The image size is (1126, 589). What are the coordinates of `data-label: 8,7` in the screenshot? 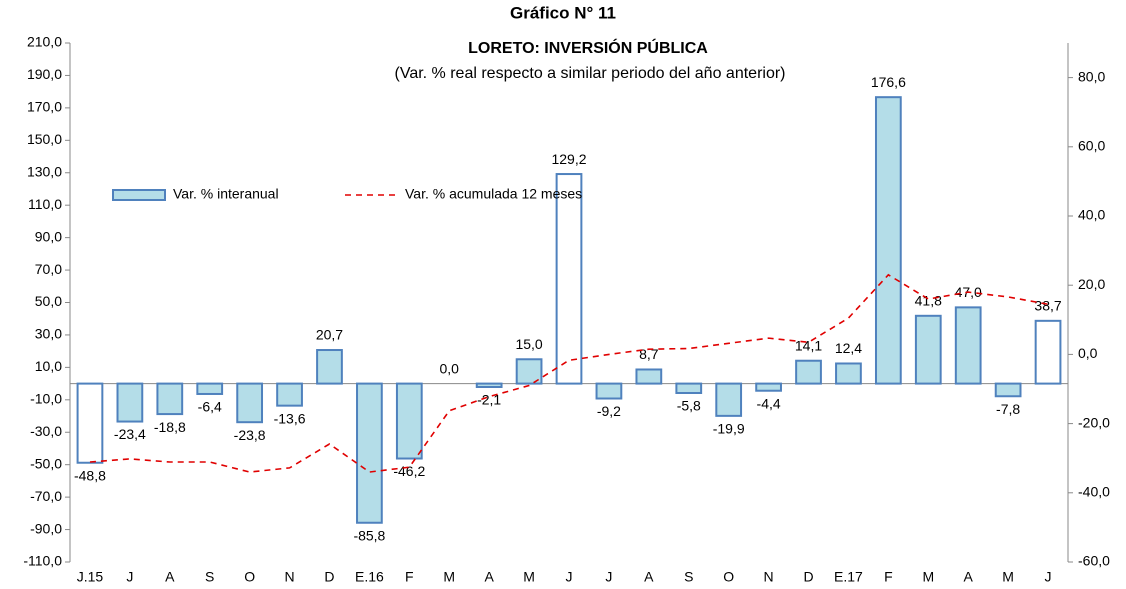 It's located at (649, 354).